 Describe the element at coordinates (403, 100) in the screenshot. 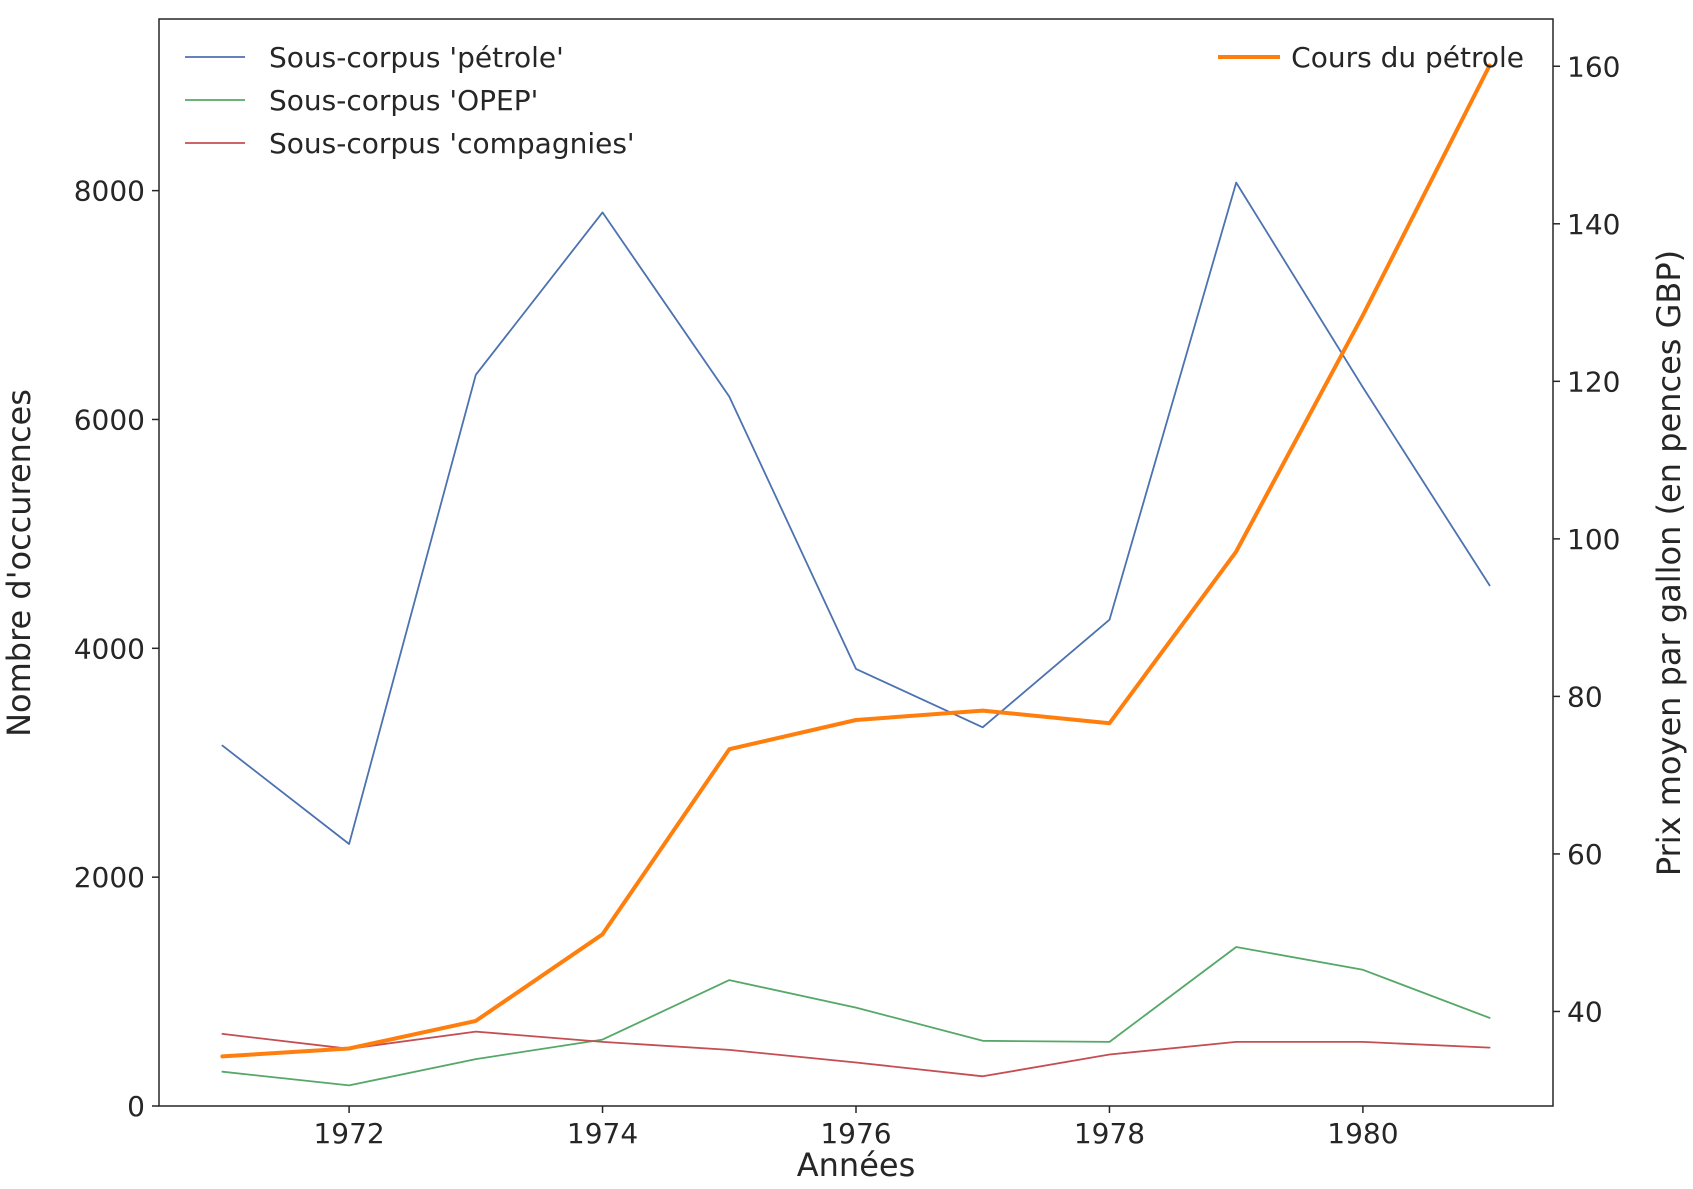

I see `legend-label-opep: Sous-corpus 'OPEP'` at that location.